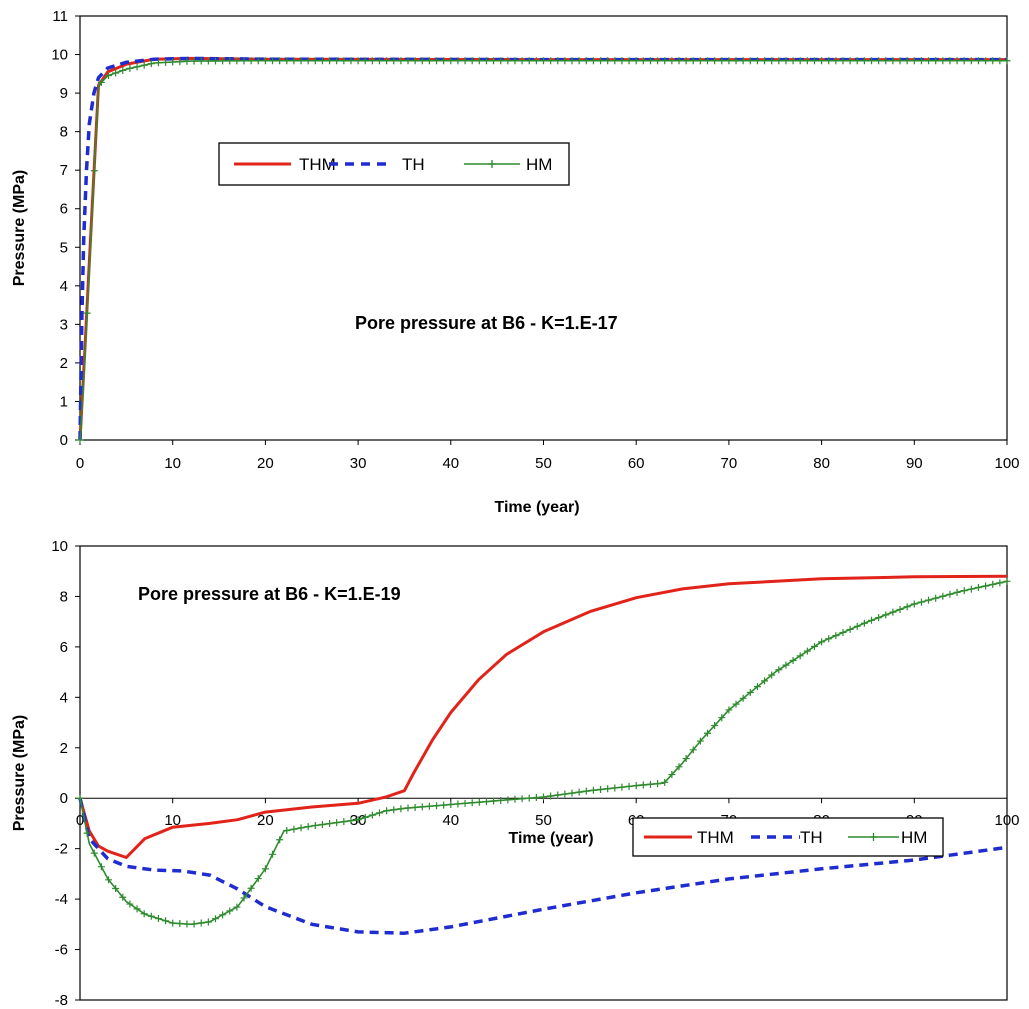  I want to click on x-tick-label: 80, so click(821, 463).